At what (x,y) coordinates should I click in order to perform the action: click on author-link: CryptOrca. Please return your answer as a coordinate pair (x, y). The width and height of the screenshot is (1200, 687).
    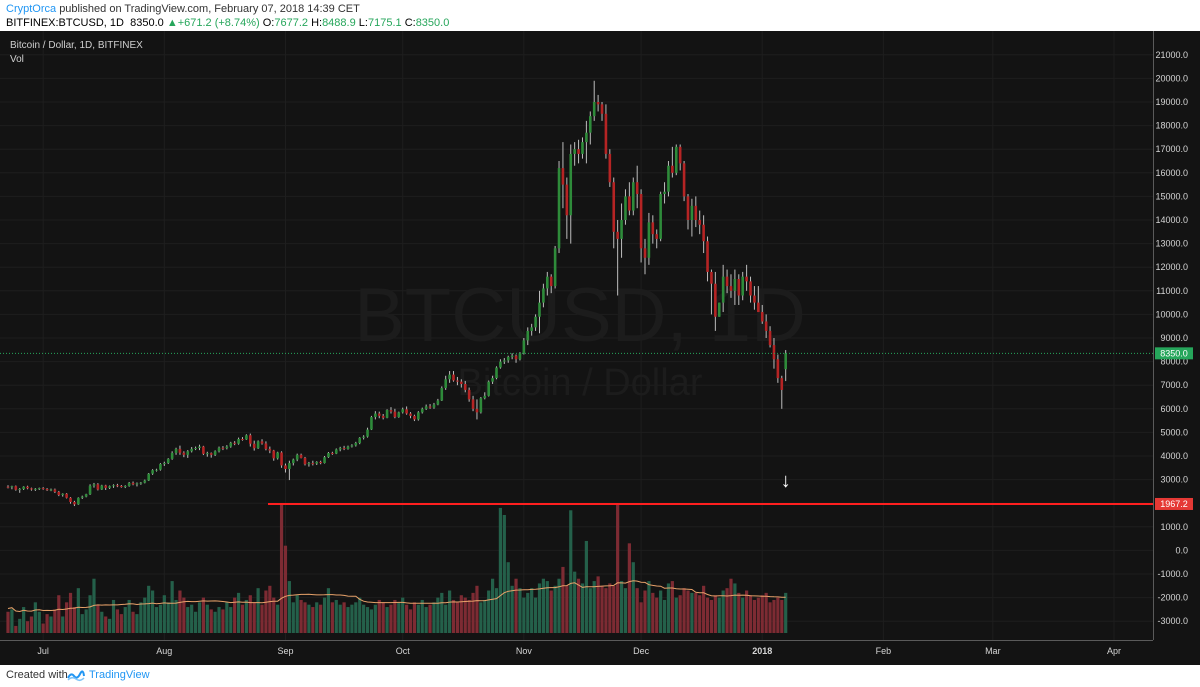
    Looking at the image, I should click on (31, 9).